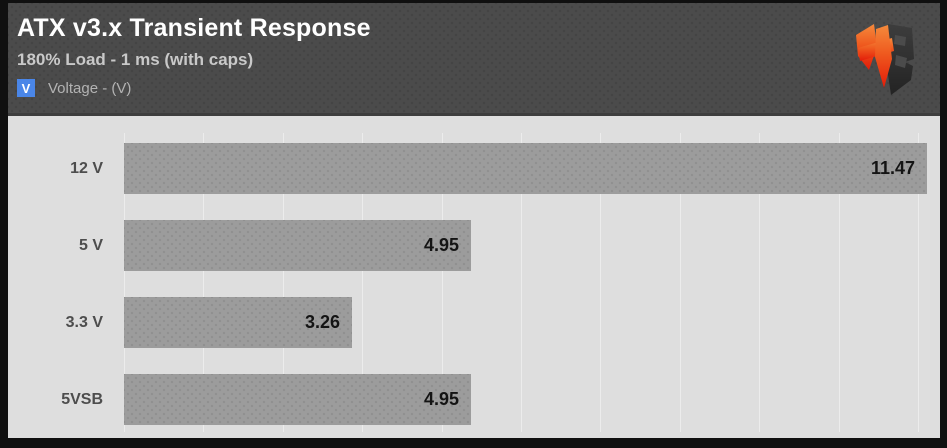 This screenshot has height=448, width=947. Describe the element at coordinates (892, 168) in the screenshot. I see `bar-value-label: 11.47` at that location.